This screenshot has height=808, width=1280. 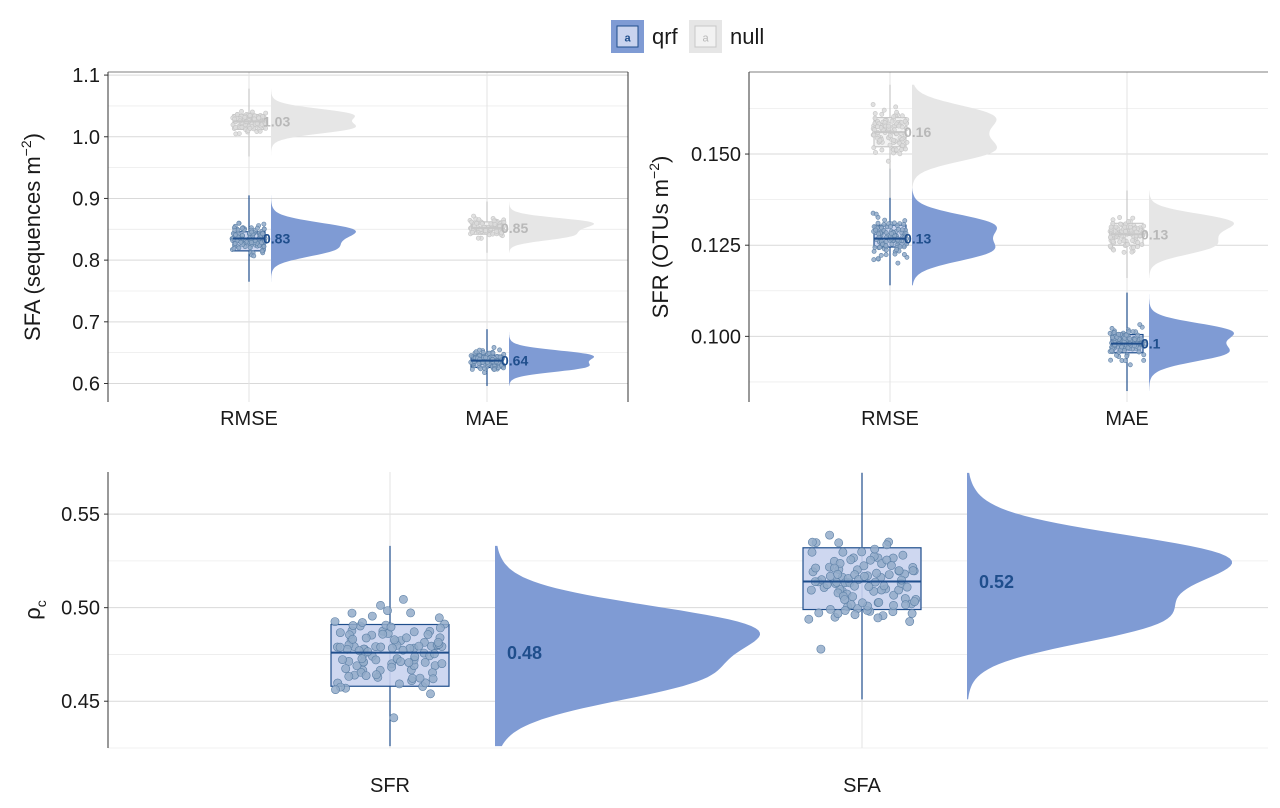 What do you see at coordinates (917, 239) in the screenshot?
I see `median-label: 0.13` at bounding box center [917, 239].